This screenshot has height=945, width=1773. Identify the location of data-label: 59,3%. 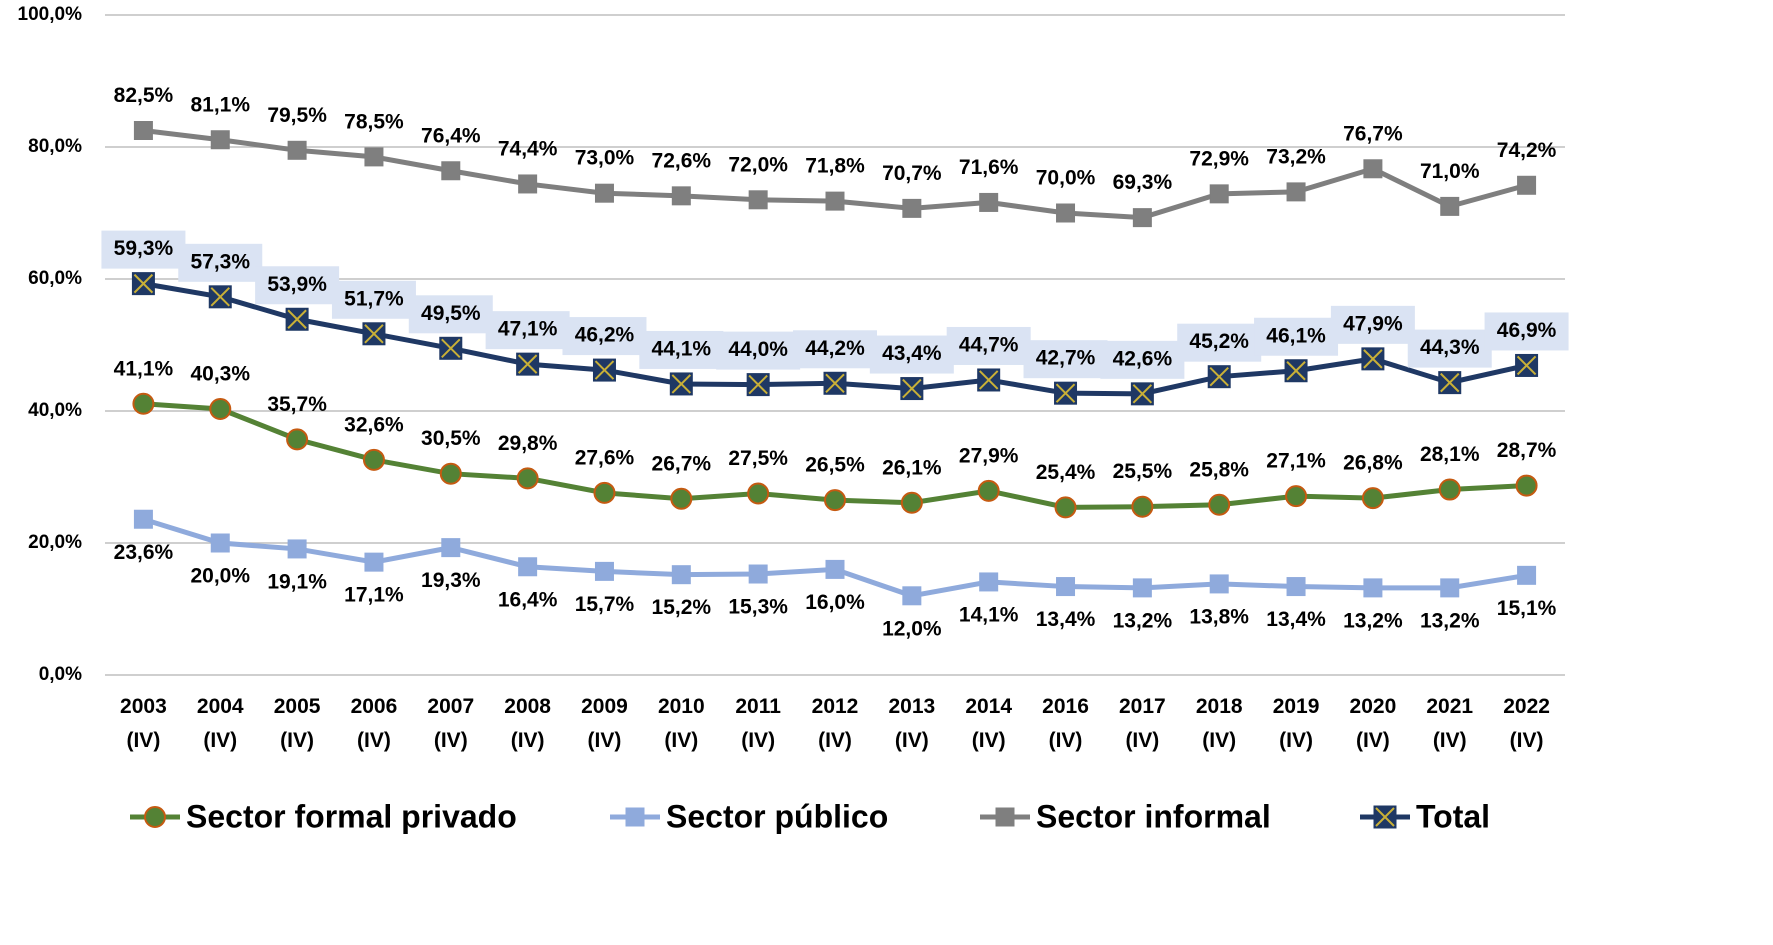
(144, 248).